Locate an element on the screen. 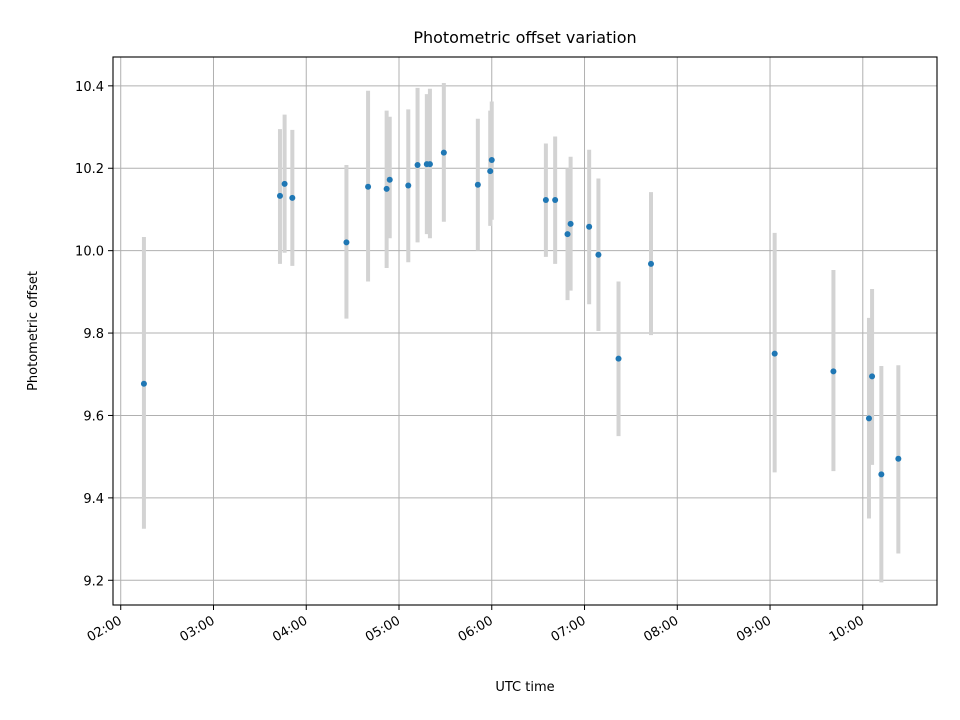 The width and height of the screenshot is (960, 720). y-tick-label: 9.8 is located at coordinates (93, 334).